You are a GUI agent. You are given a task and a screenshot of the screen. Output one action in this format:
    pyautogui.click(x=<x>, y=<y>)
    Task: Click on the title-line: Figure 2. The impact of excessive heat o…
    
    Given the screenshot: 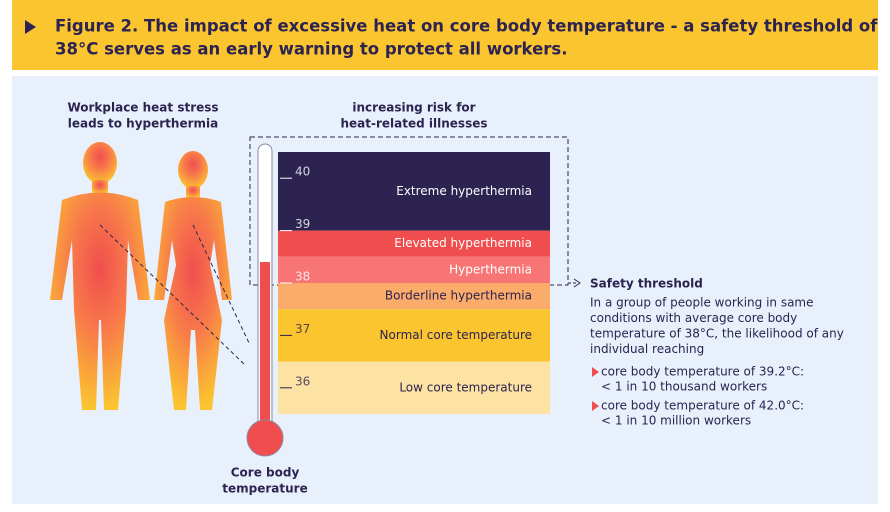 What is the action you would take?
    pyautogui.click(x=466, y=26)
    